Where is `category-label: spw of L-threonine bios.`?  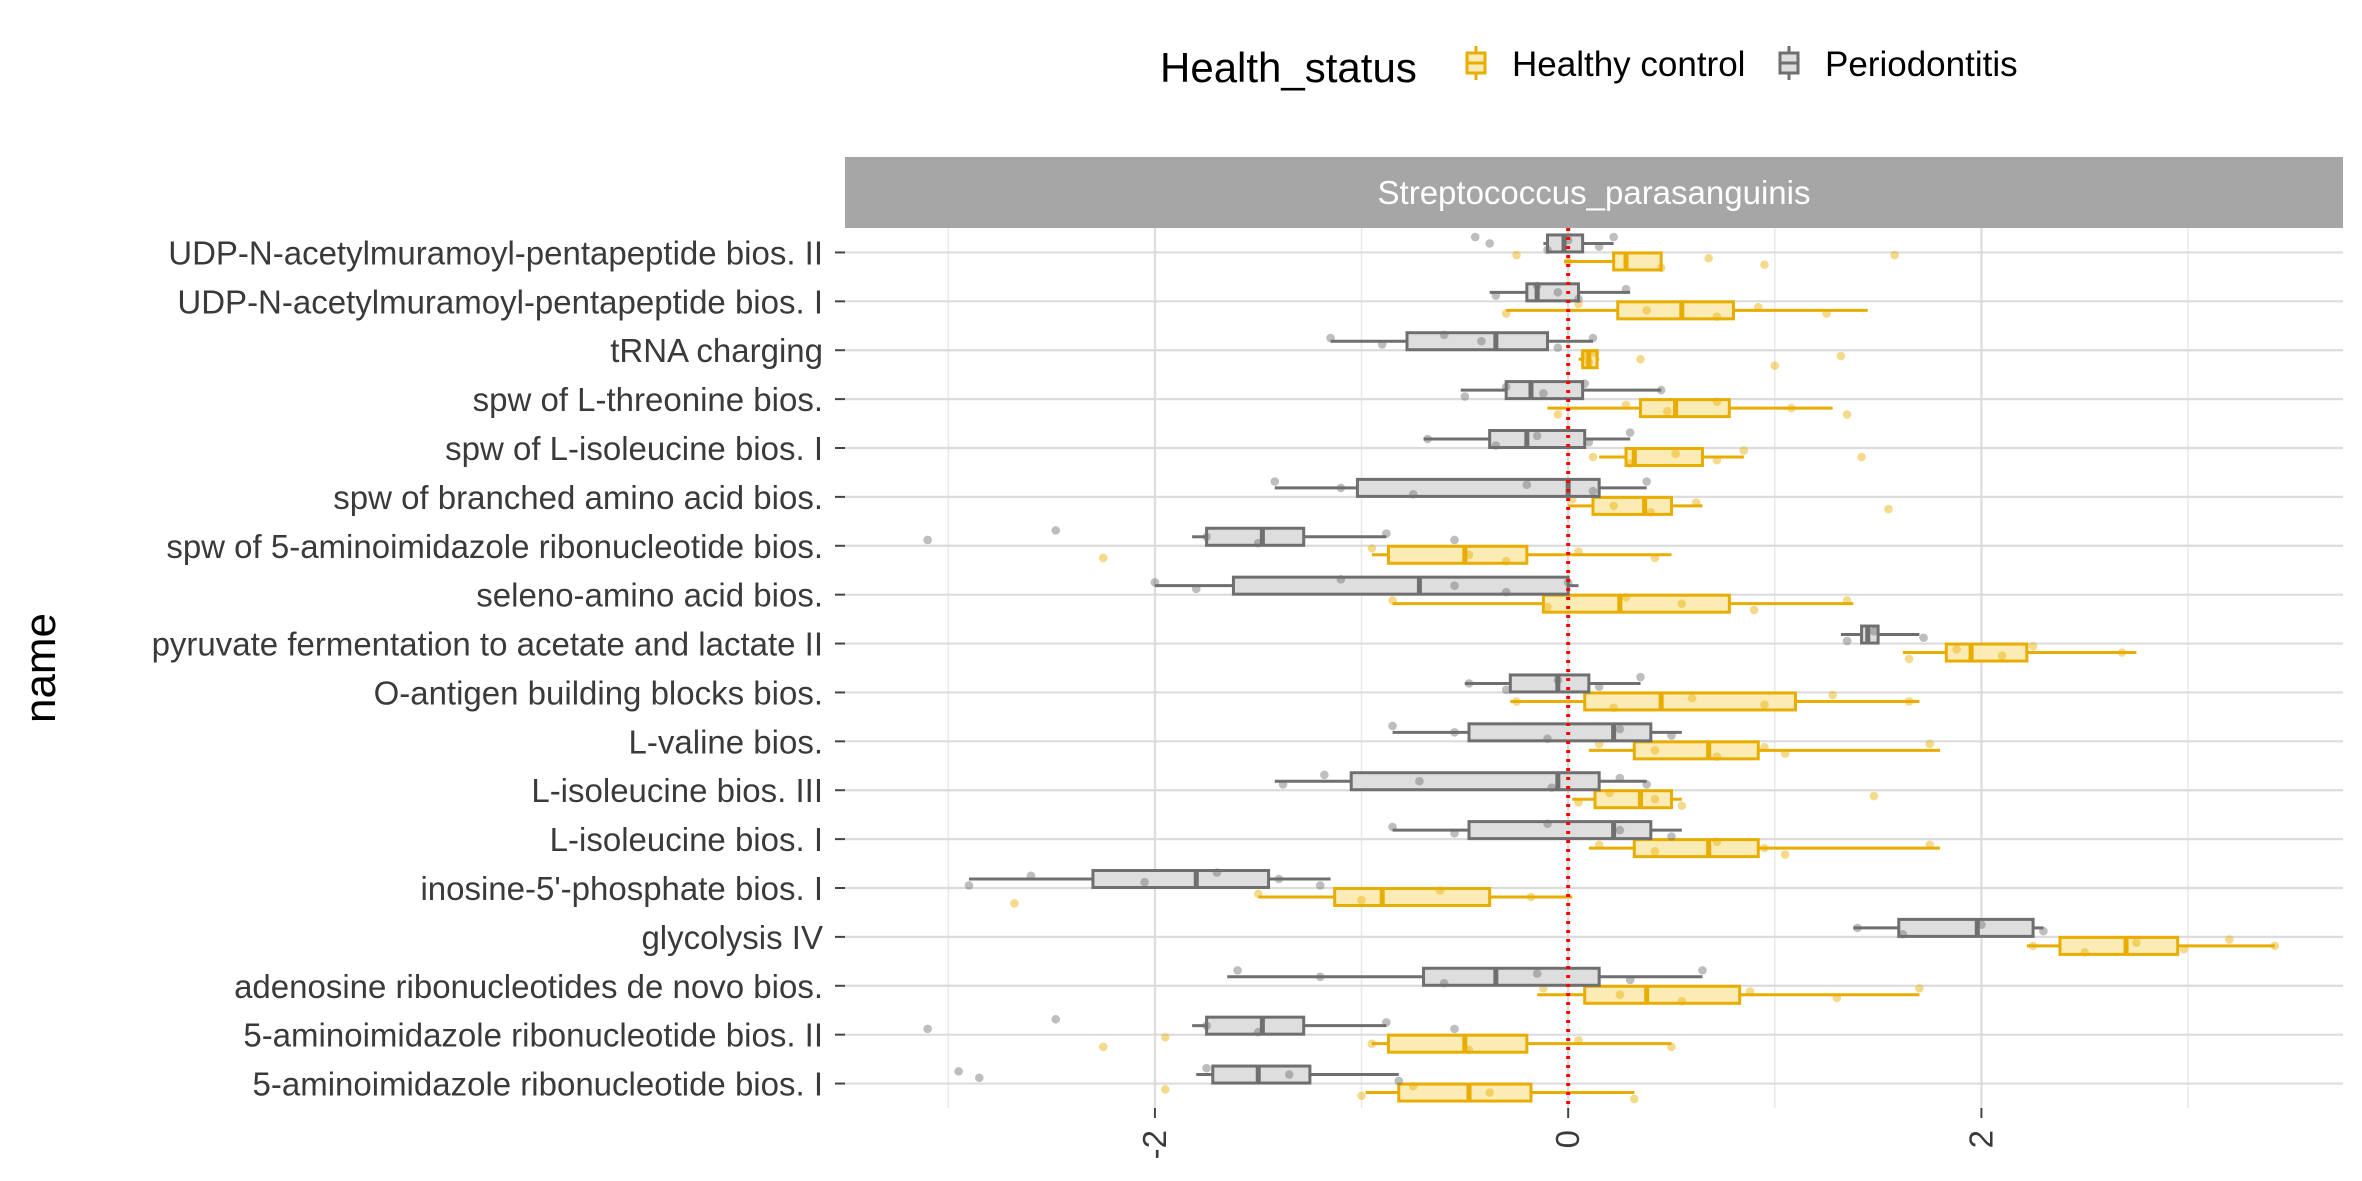
category-label: spw of L-threonine bios. is located at coordinates (648, 399).